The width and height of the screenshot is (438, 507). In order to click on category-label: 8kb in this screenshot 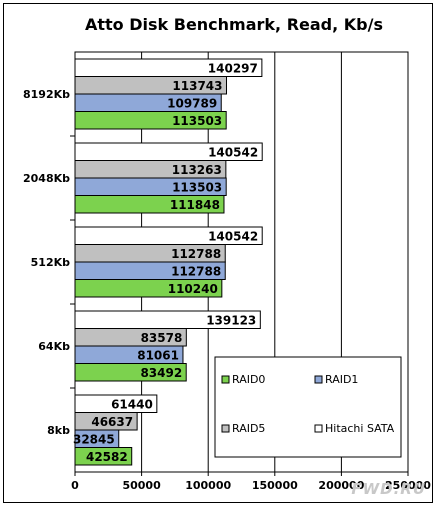, I will do `click(58, 430)`.